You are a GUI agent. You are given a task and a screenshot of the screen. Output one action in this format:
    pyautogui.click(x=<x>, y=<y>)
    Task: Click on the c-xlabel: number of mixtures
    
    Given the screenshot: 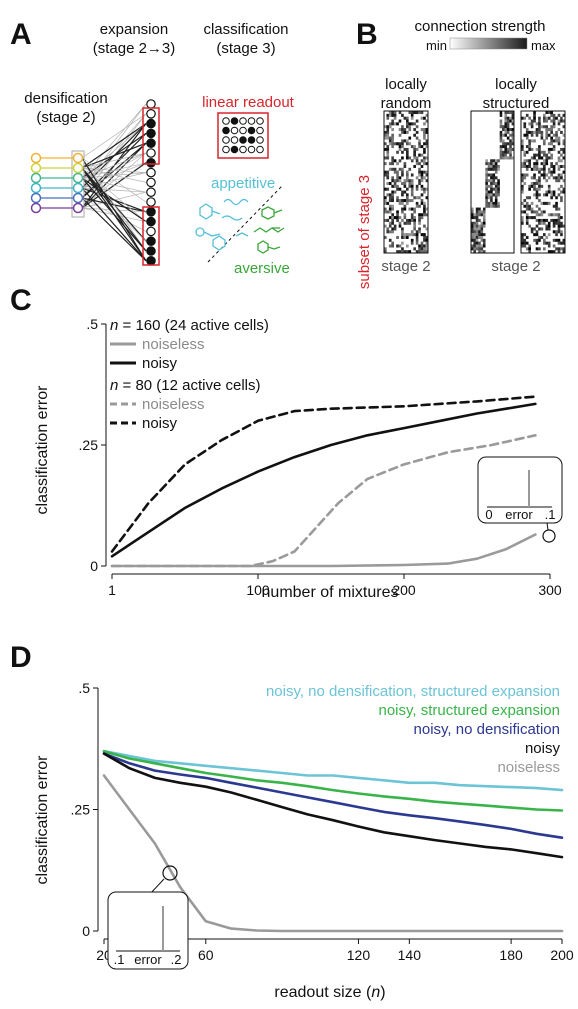 What is the action you would take?
    pyautogui.click(x=330, y=592)
    